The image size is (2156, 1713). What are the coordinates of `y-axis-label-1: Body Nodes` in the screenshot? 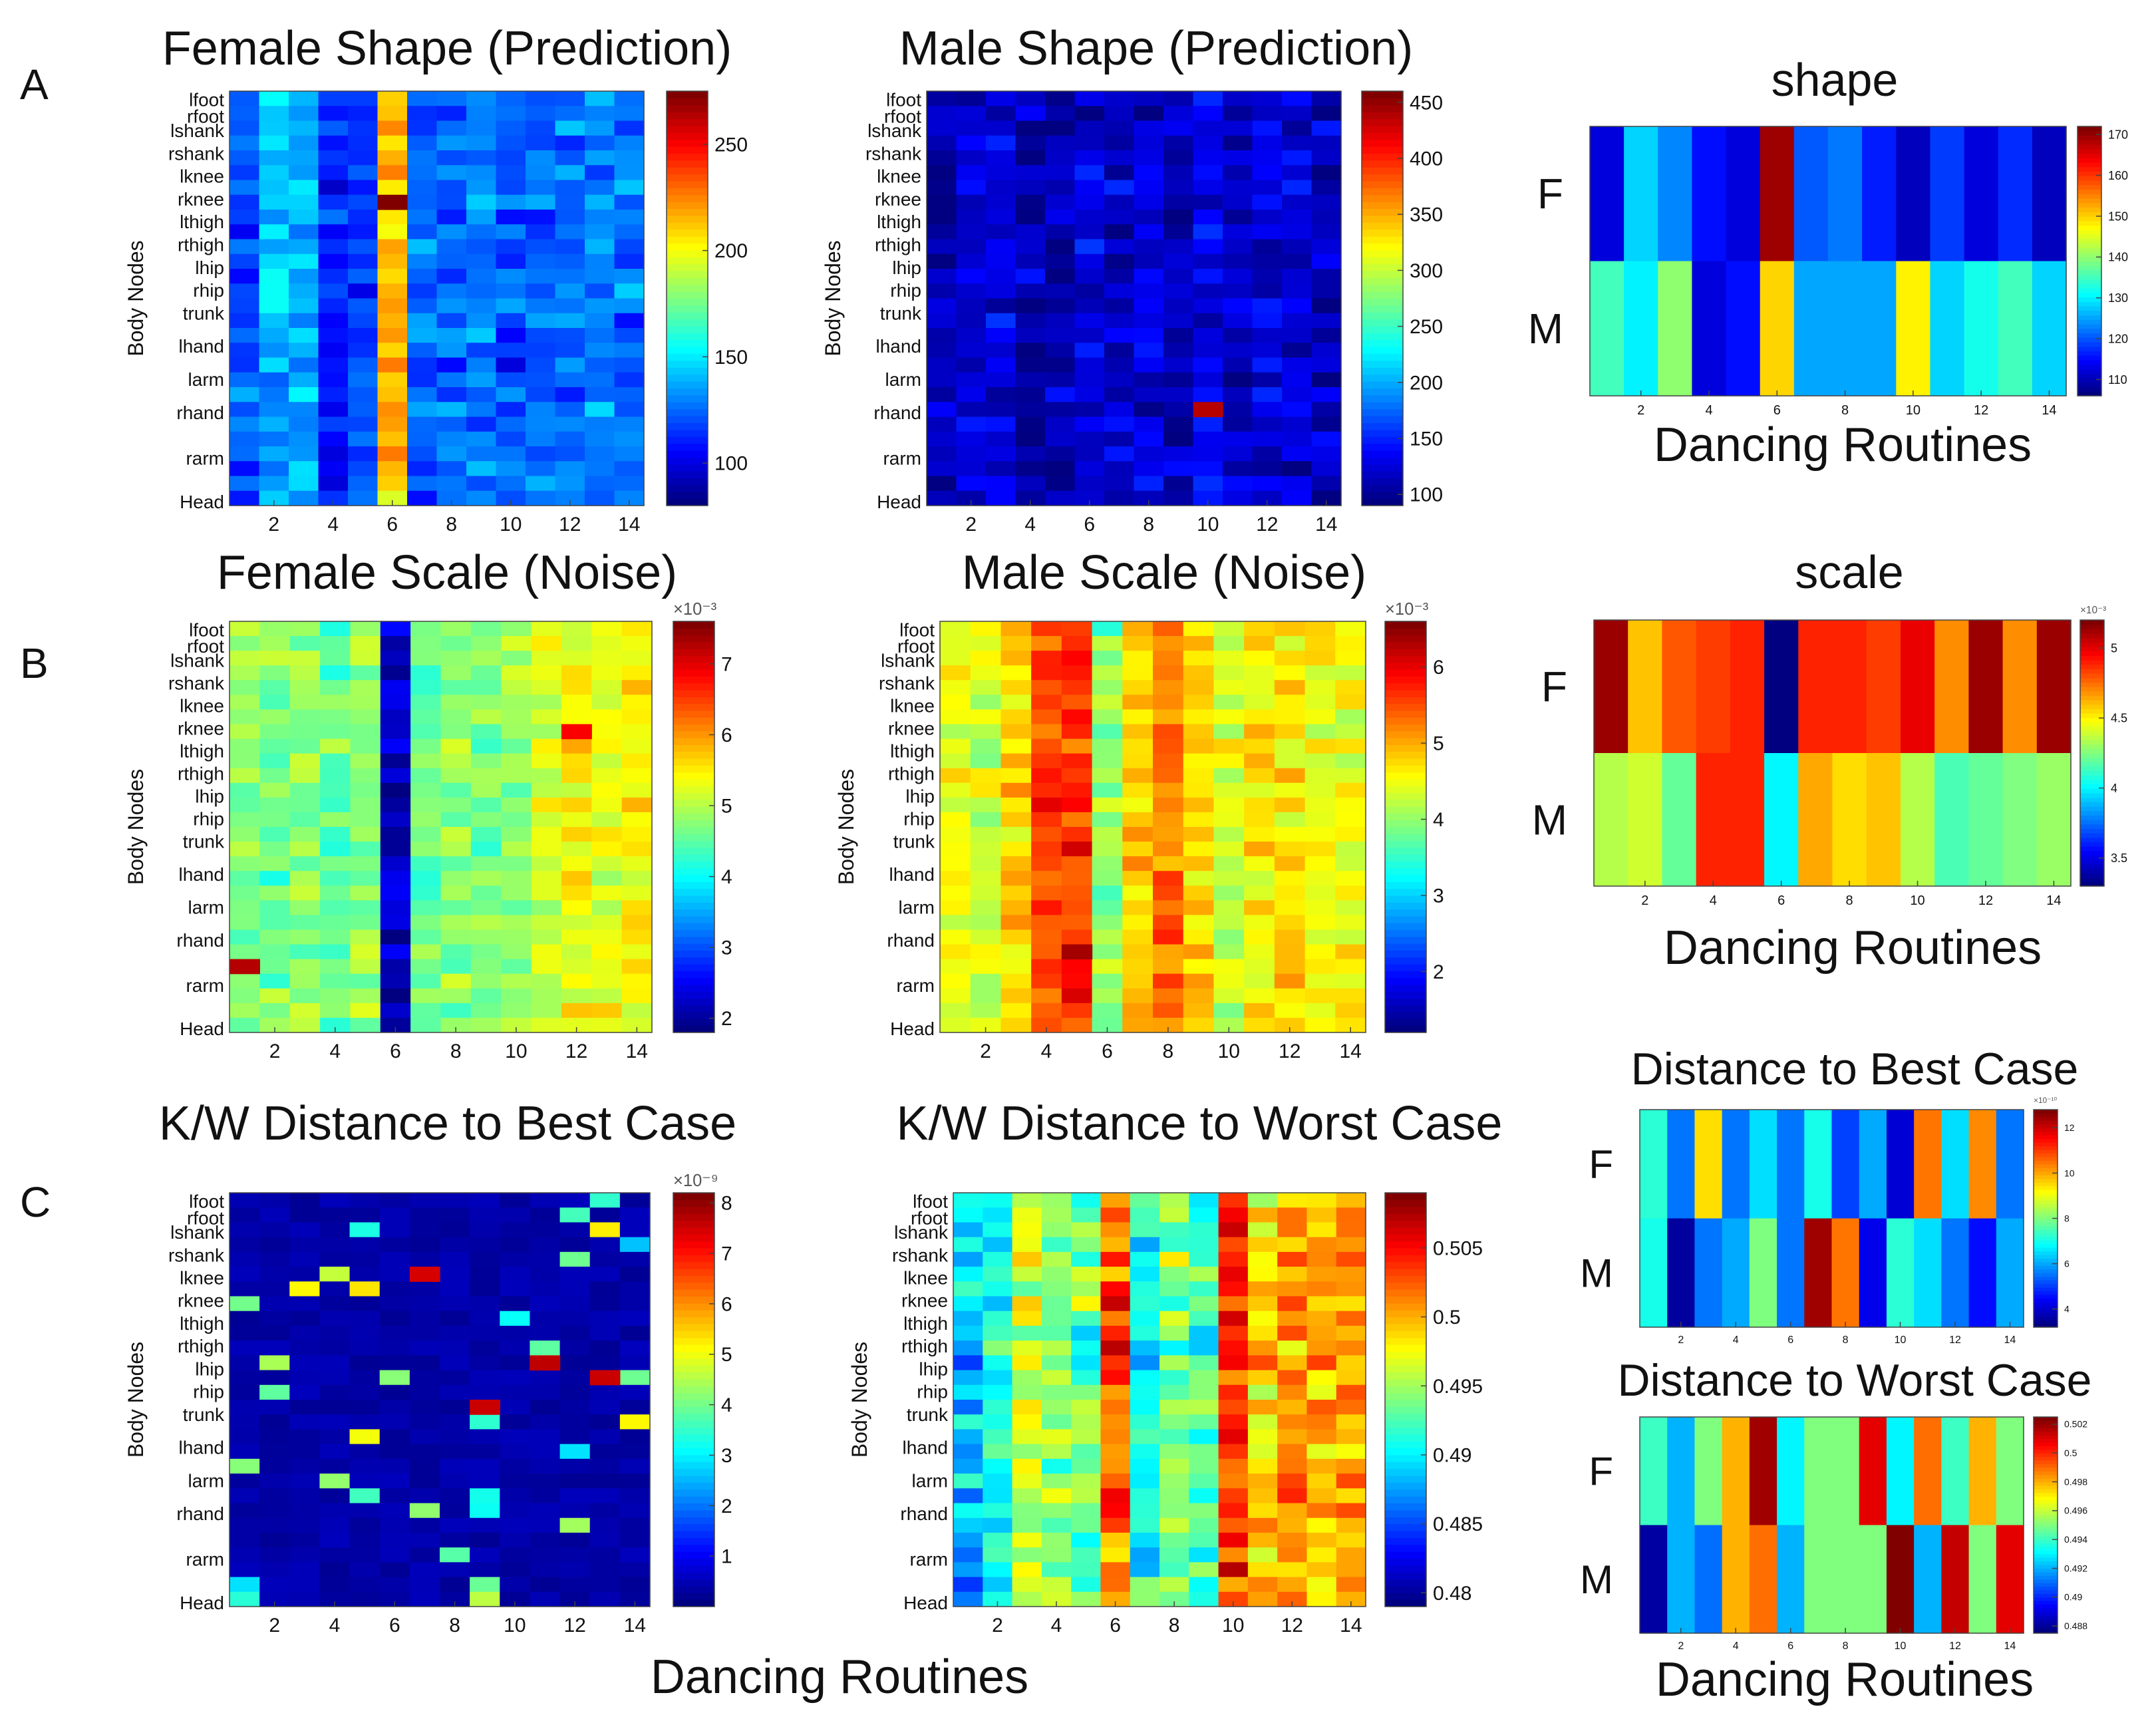 It's located at (833, 298).